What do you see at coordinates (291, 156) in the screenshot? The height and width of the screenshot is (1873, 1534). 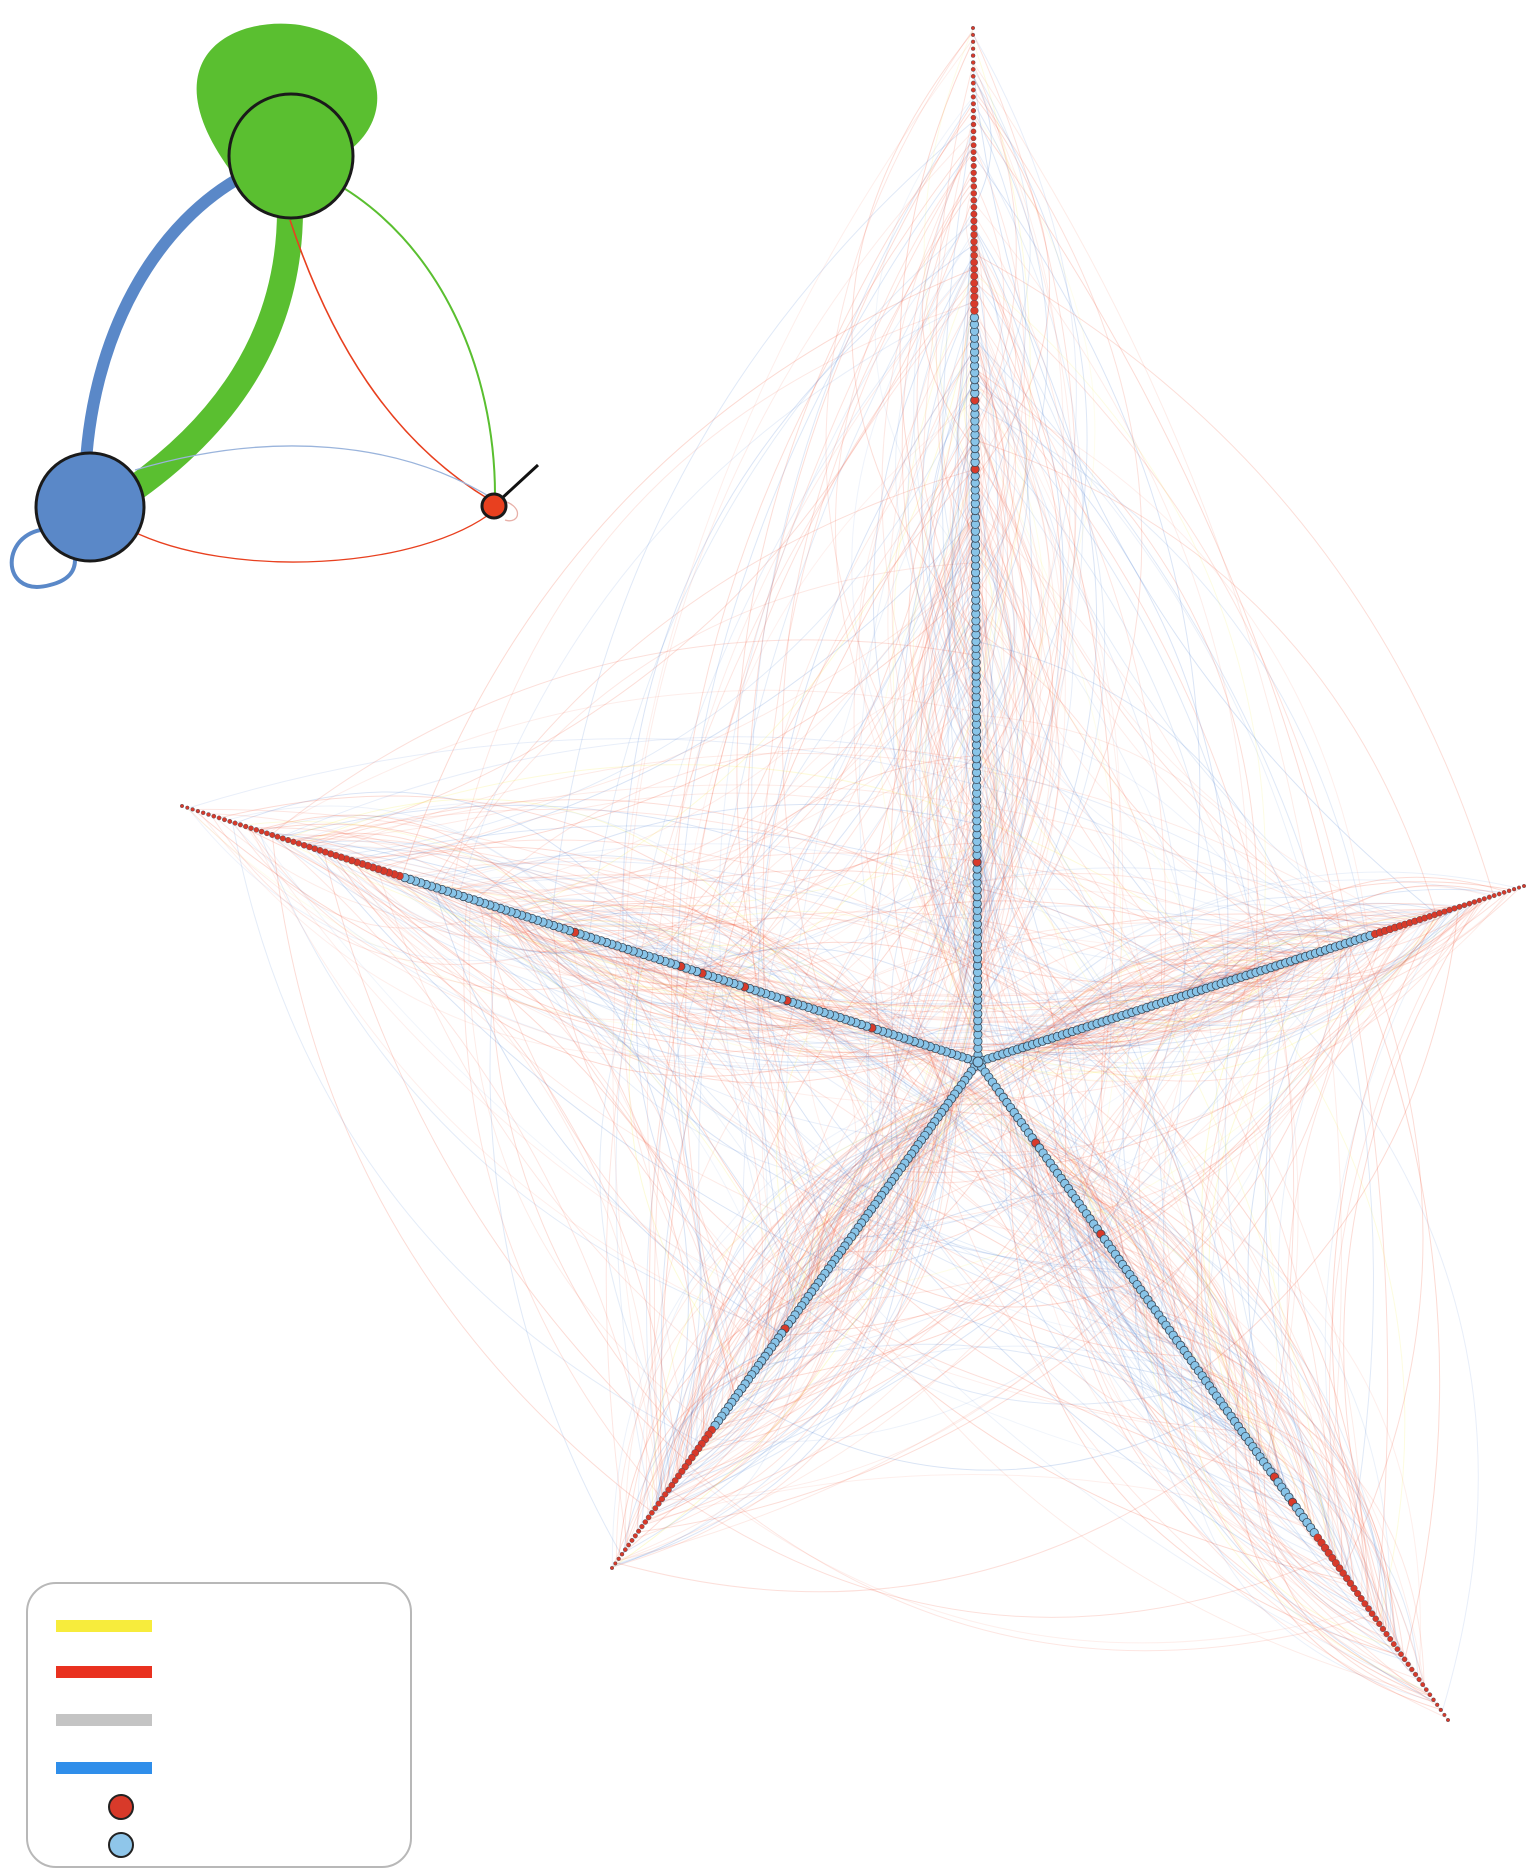 I see `green-node` at bounding box center [291, 156].